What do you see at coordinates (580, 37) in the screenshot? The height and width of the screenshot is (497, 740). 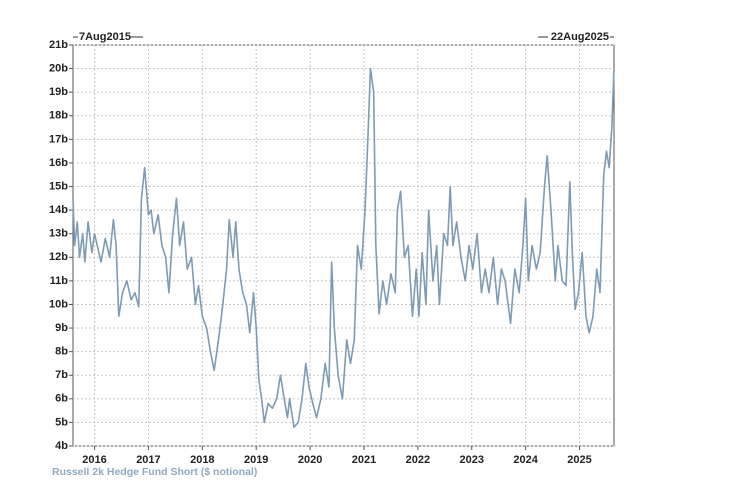 I see `end-label: 22Aug2025` at bounding box center [580, 37].